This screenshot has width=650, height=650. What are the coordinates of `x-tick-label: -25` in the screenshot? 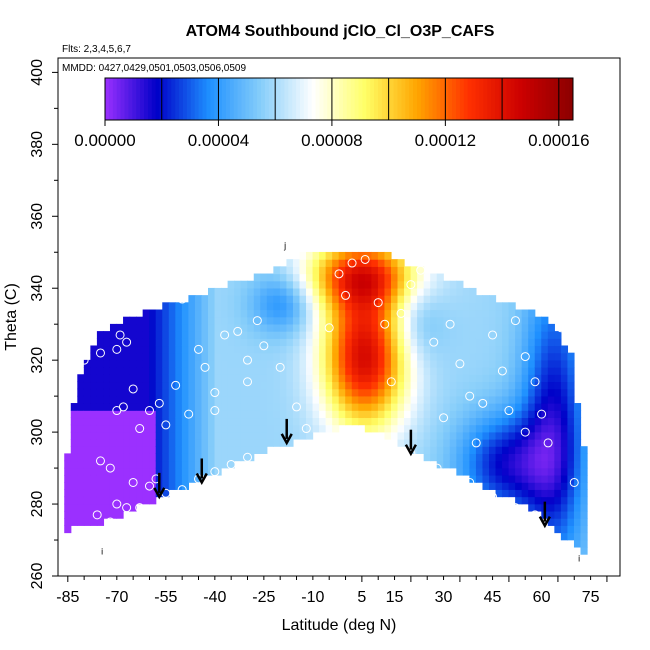 It's located at (263, 597).